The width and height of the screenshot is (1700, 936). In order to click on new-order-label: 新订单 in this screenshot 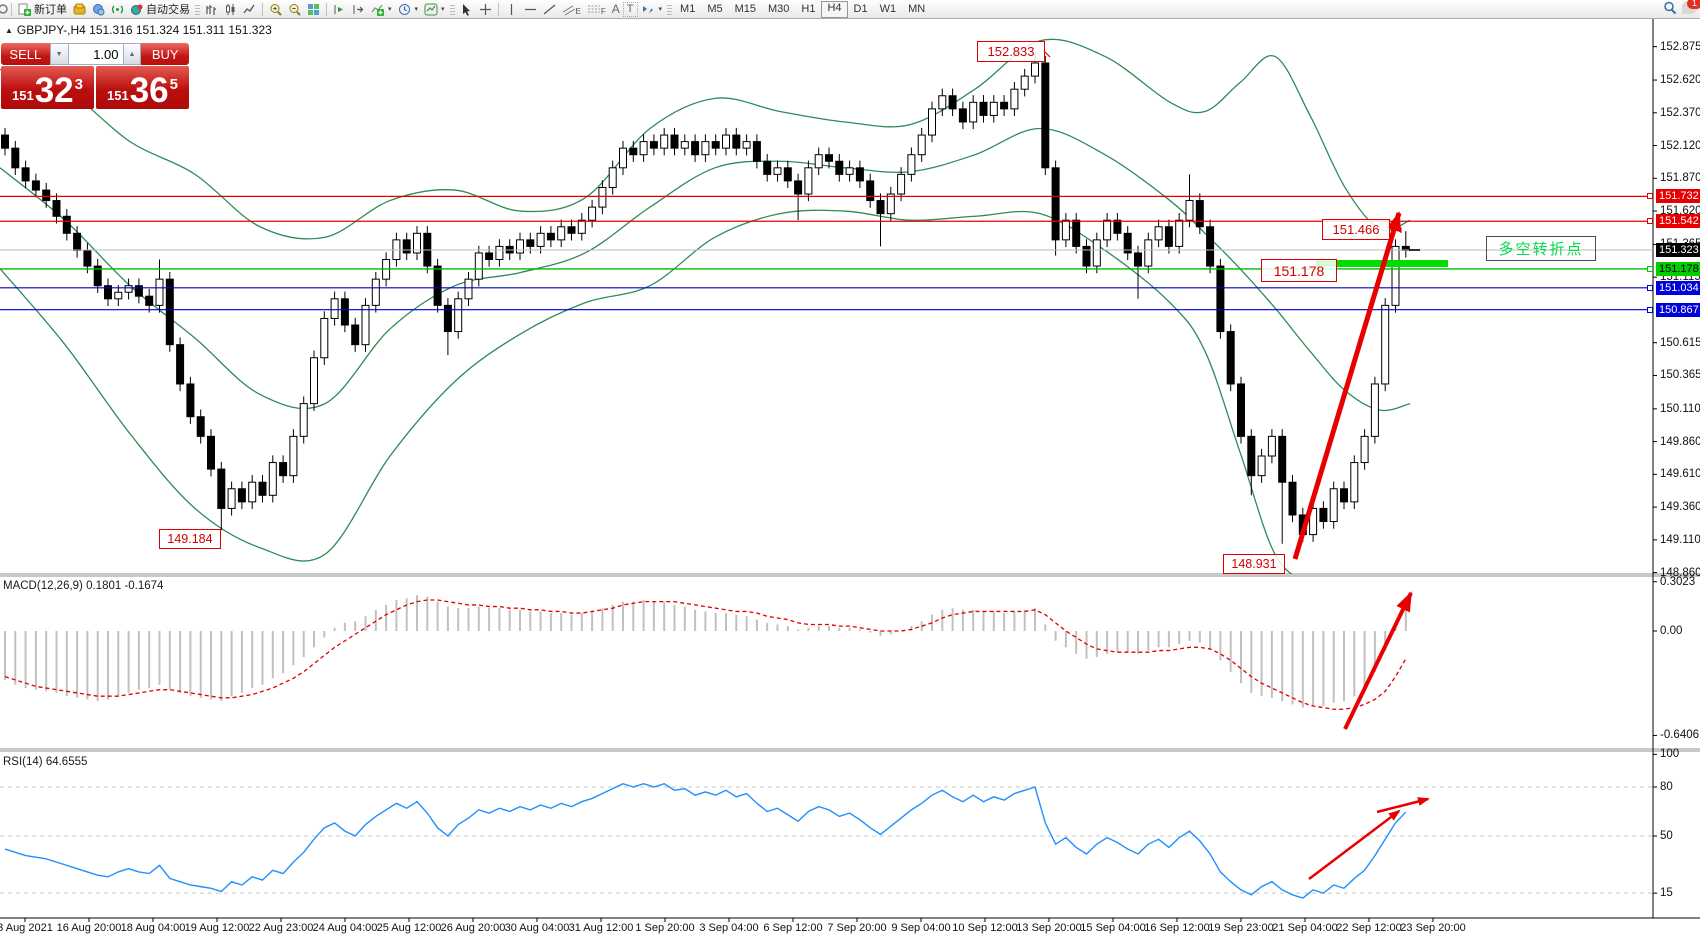, I will do `click(50, 10)`.